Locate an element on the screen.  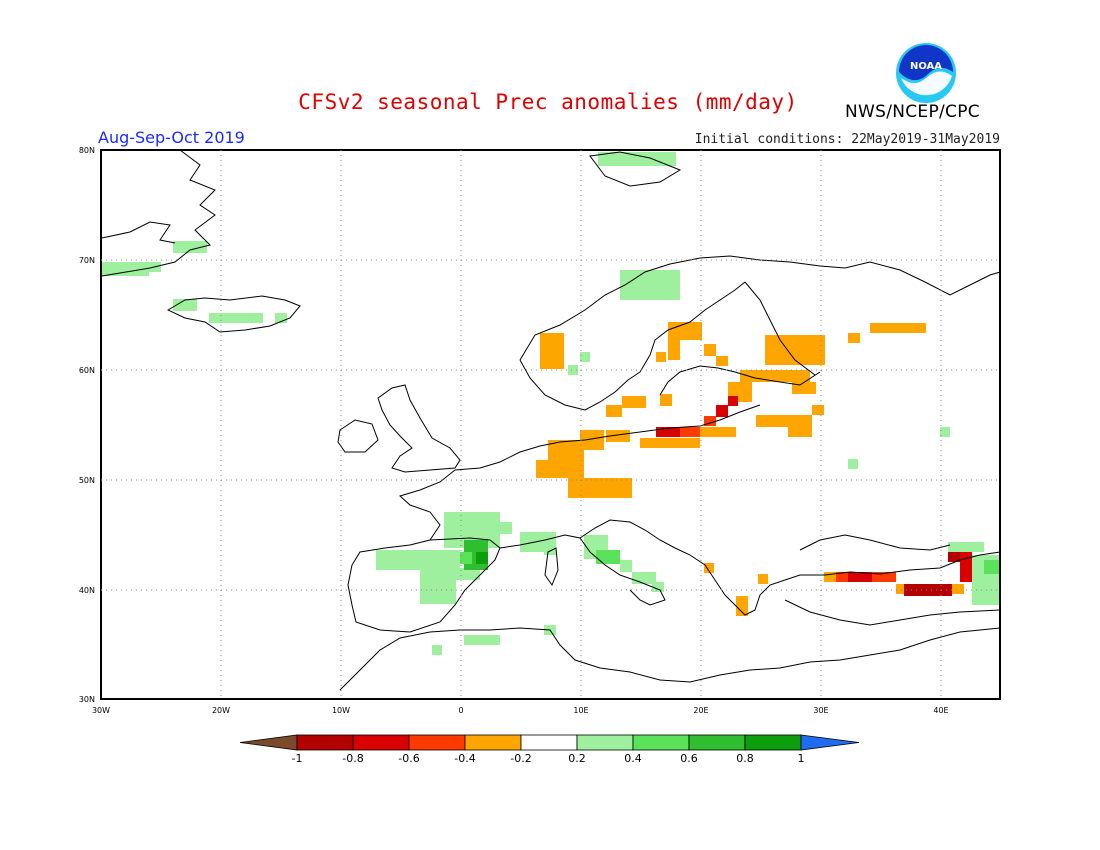
lat-label: 50N is located at coordinates (87, 480).